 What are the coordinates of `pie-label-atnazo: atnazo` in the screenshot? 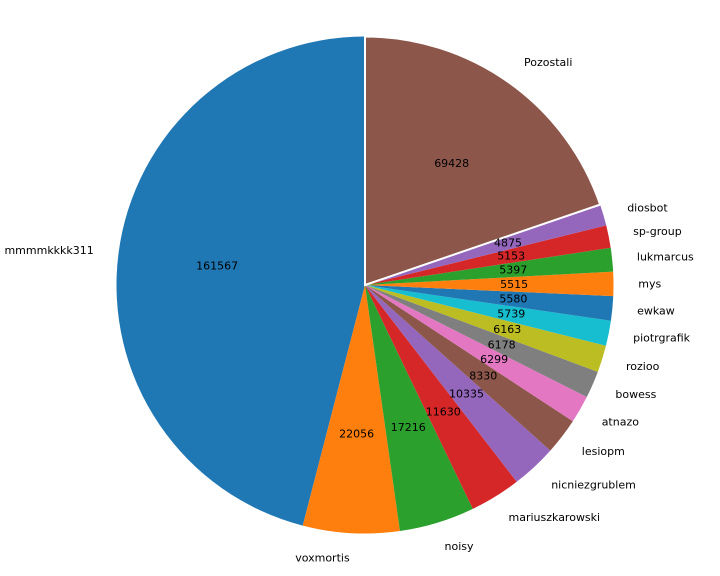 It's located at (621, 421).